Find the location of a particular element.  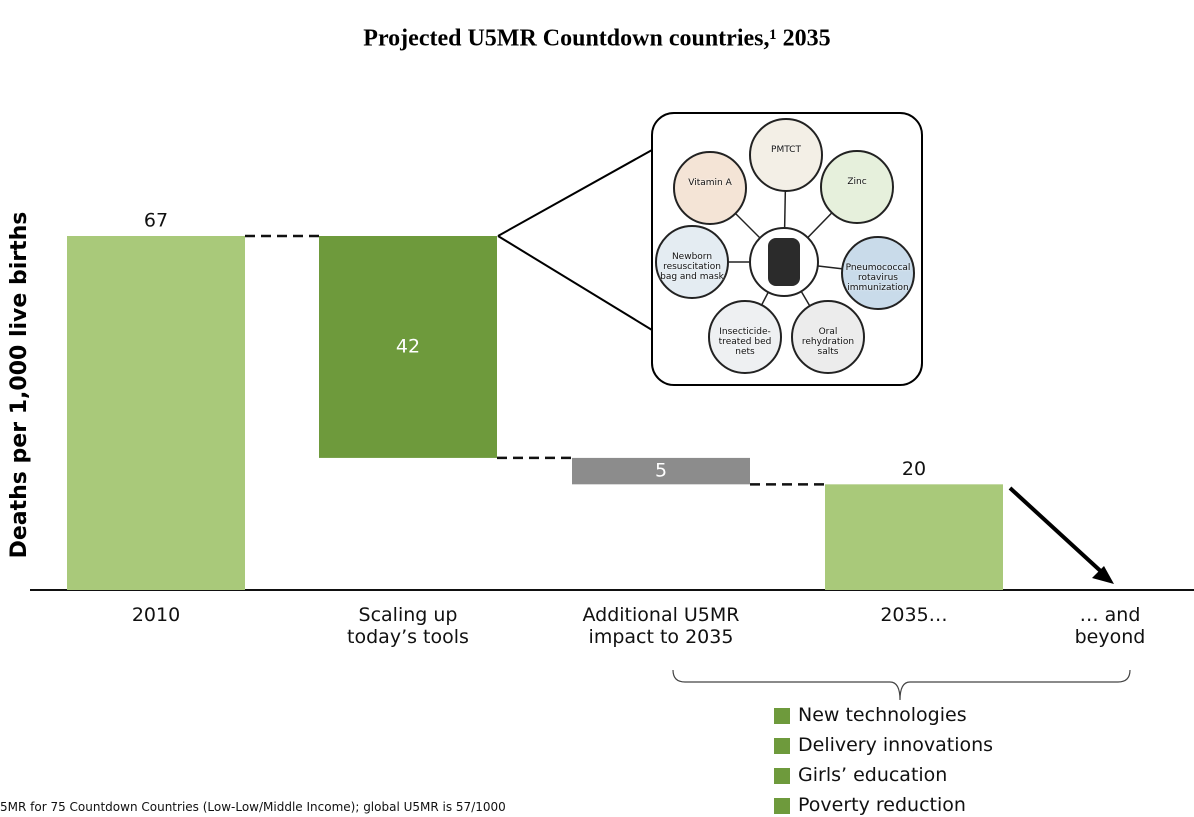

inset is located at coordinates (710, 249).